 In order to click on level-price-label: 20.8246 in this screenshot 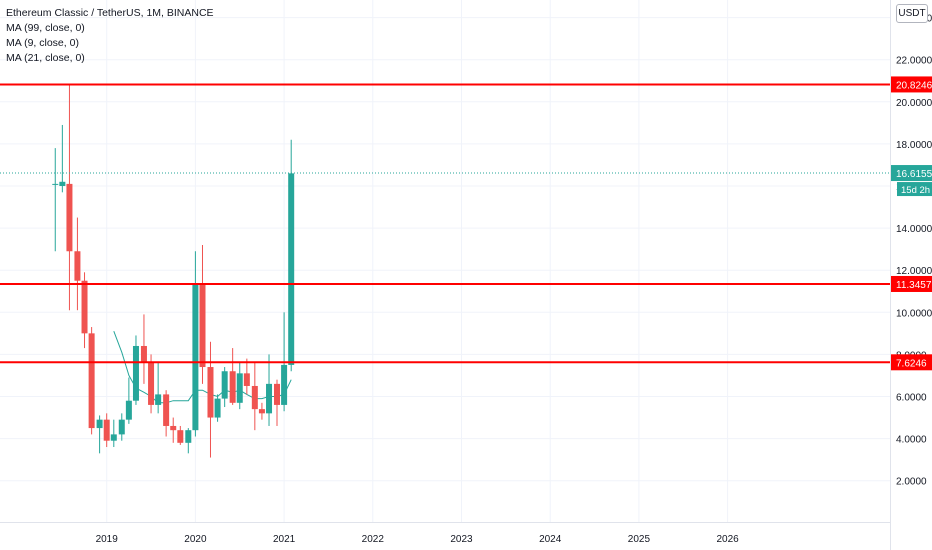, I will do `click(914, 85)`.